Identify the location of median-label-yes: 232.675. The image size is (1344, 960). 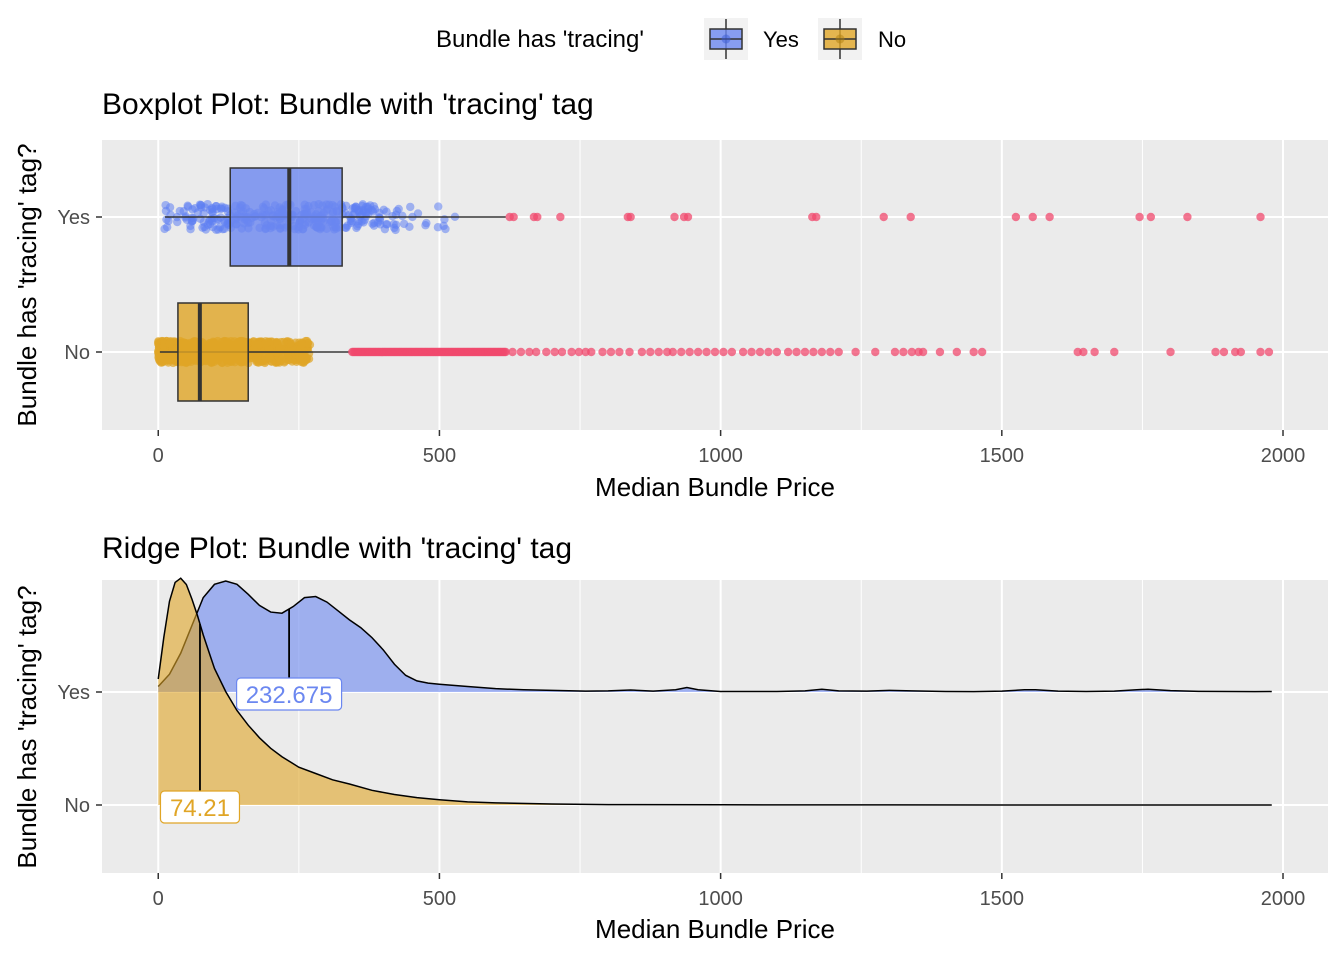
(289, 695).